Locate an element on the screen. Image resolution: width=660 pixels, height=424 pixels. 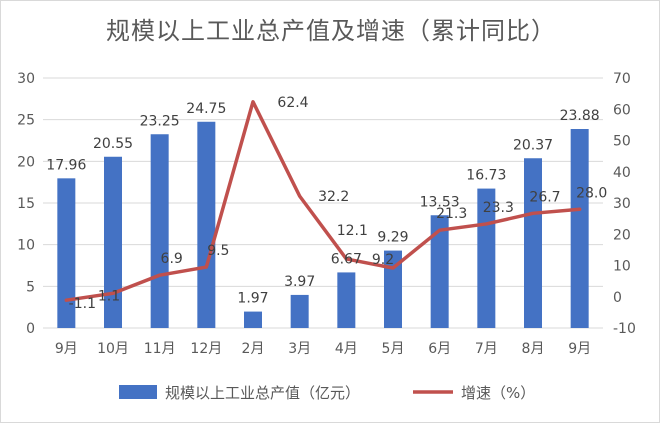
y-right-tick-label: 60 is located at coordinates (622, 110).